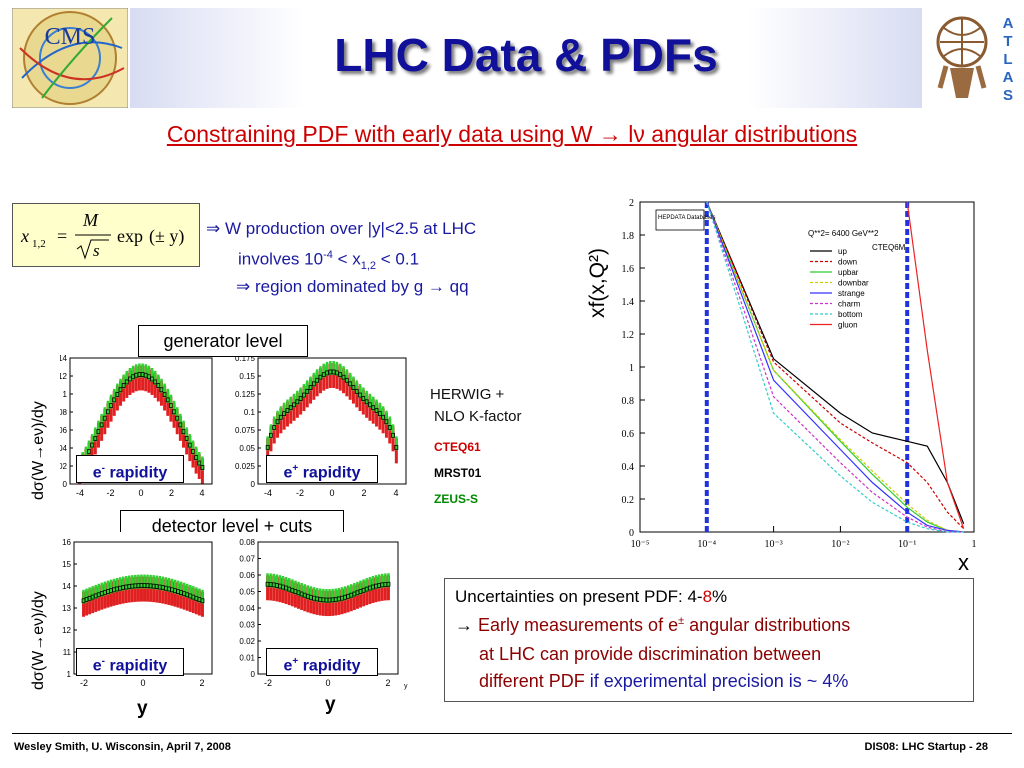 This screenshot has width=1024, height=768. Describe the element at coordinates (628, 269) in the screenshot. I see `pdf-y-tick-label: 1.6` at that location.